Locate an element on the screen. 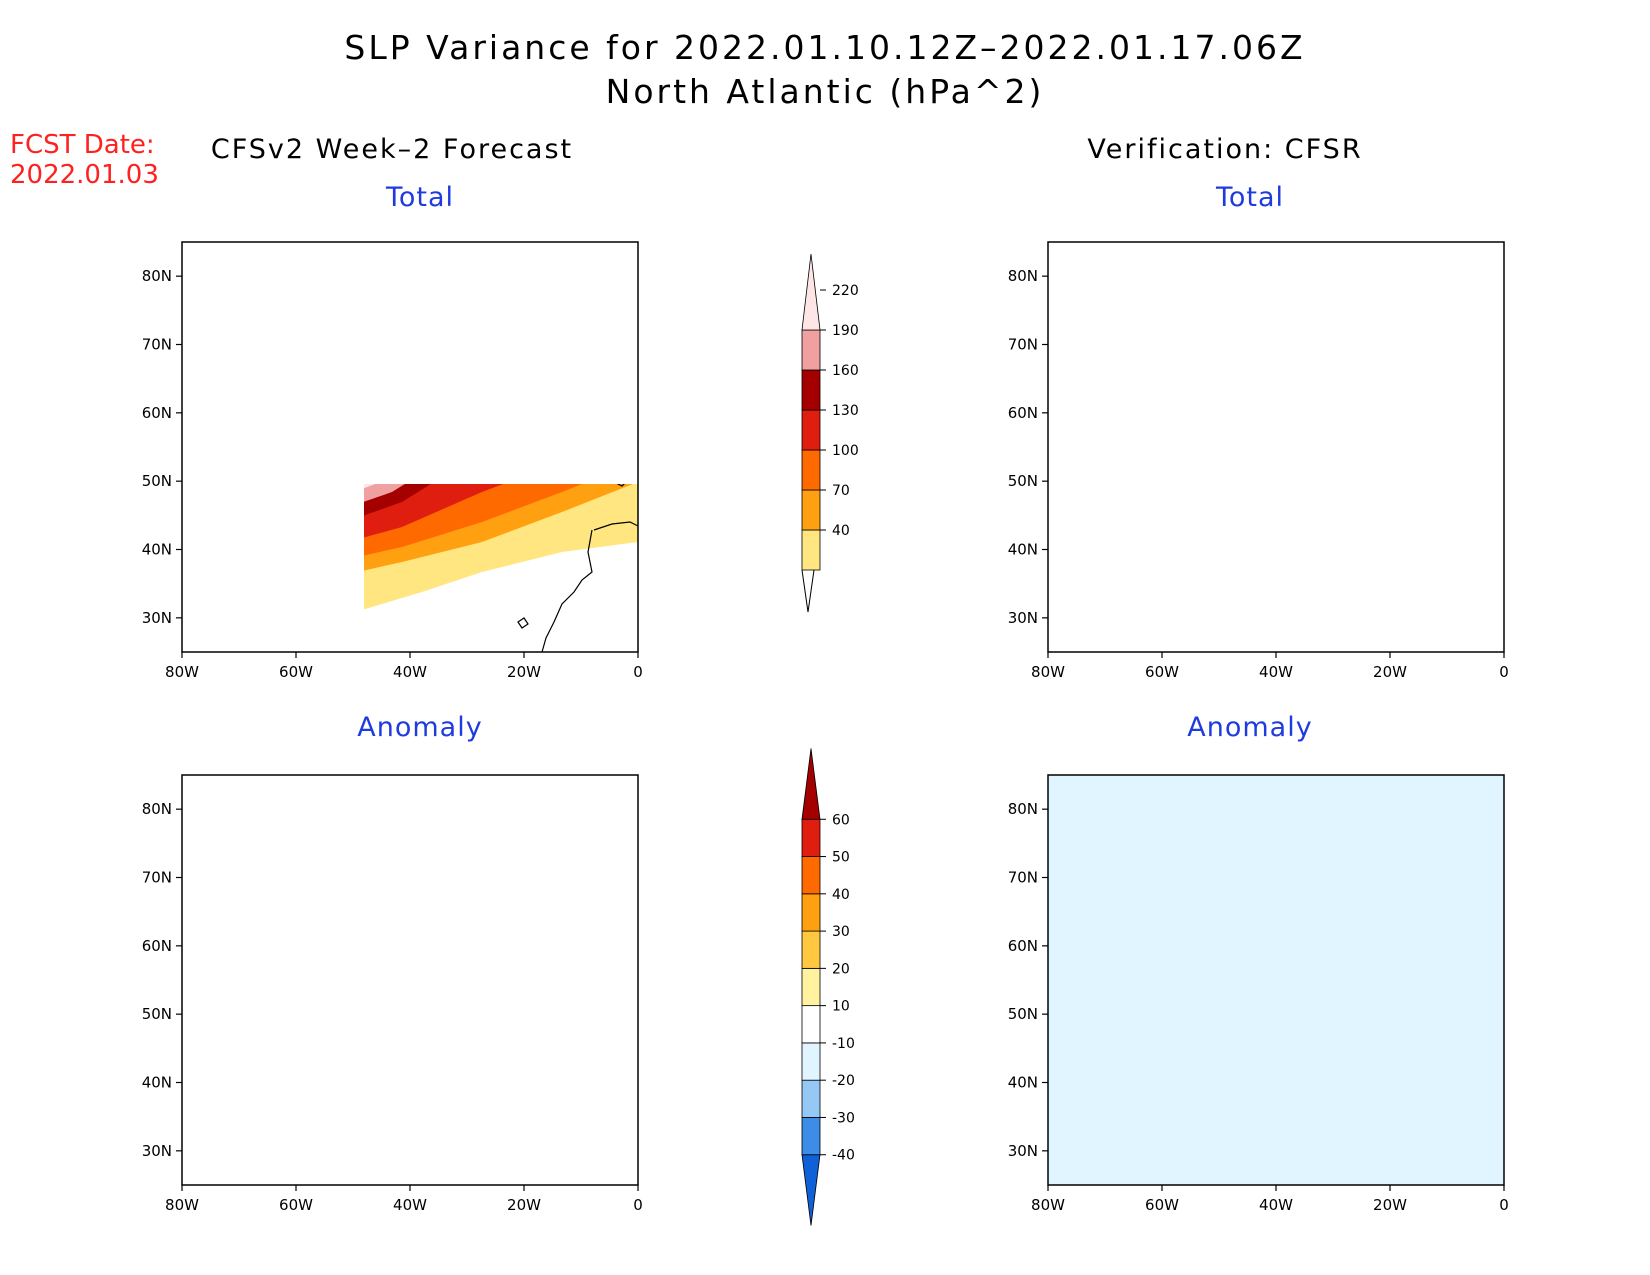 The height and width of the screenshot is (1275, 1650). colorbar-label: 220 is located at coordinates (845, 291).